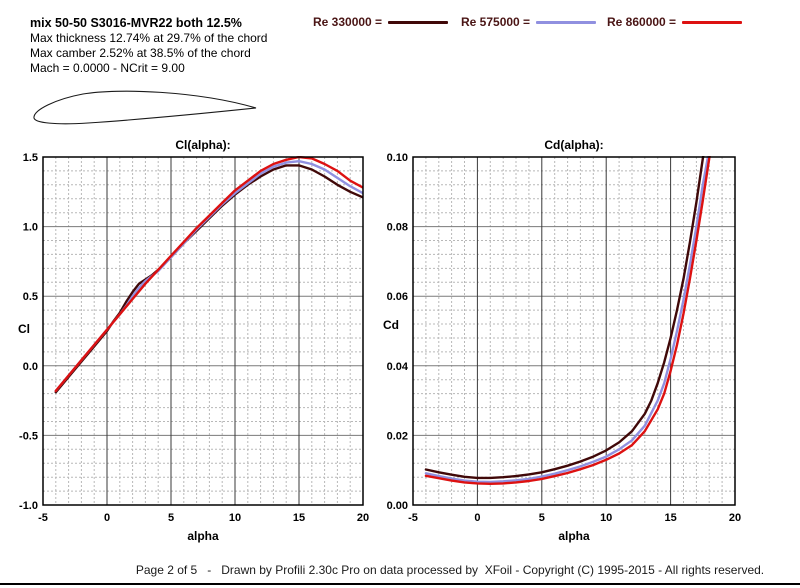 The image size is (800, 588). Describe the element at coordinates (348, 22) in the screenshot. I see `legend-label-re-330000: Re 330000 =` at that location.